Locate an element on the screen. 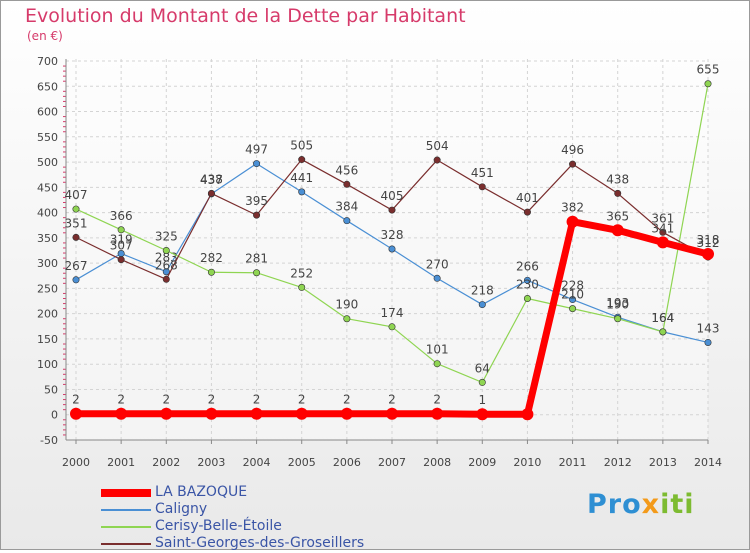 This screenshot has height=553, width=750. legend-label: LA BAZOQUE is located at coordinates (201, 492).